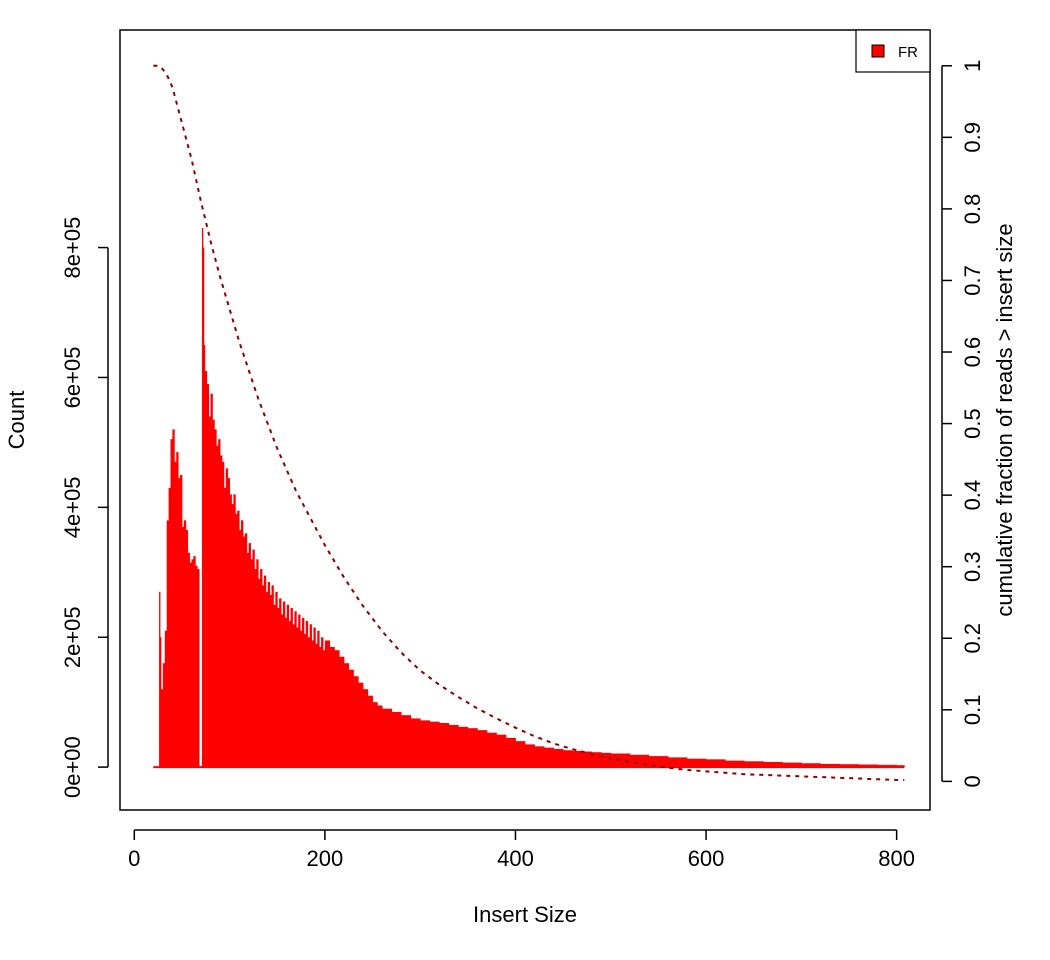 Image resolution: width=1050 pixels, height=960 pixels. I want to click on x-tick-label: 0, so click(134, 858).